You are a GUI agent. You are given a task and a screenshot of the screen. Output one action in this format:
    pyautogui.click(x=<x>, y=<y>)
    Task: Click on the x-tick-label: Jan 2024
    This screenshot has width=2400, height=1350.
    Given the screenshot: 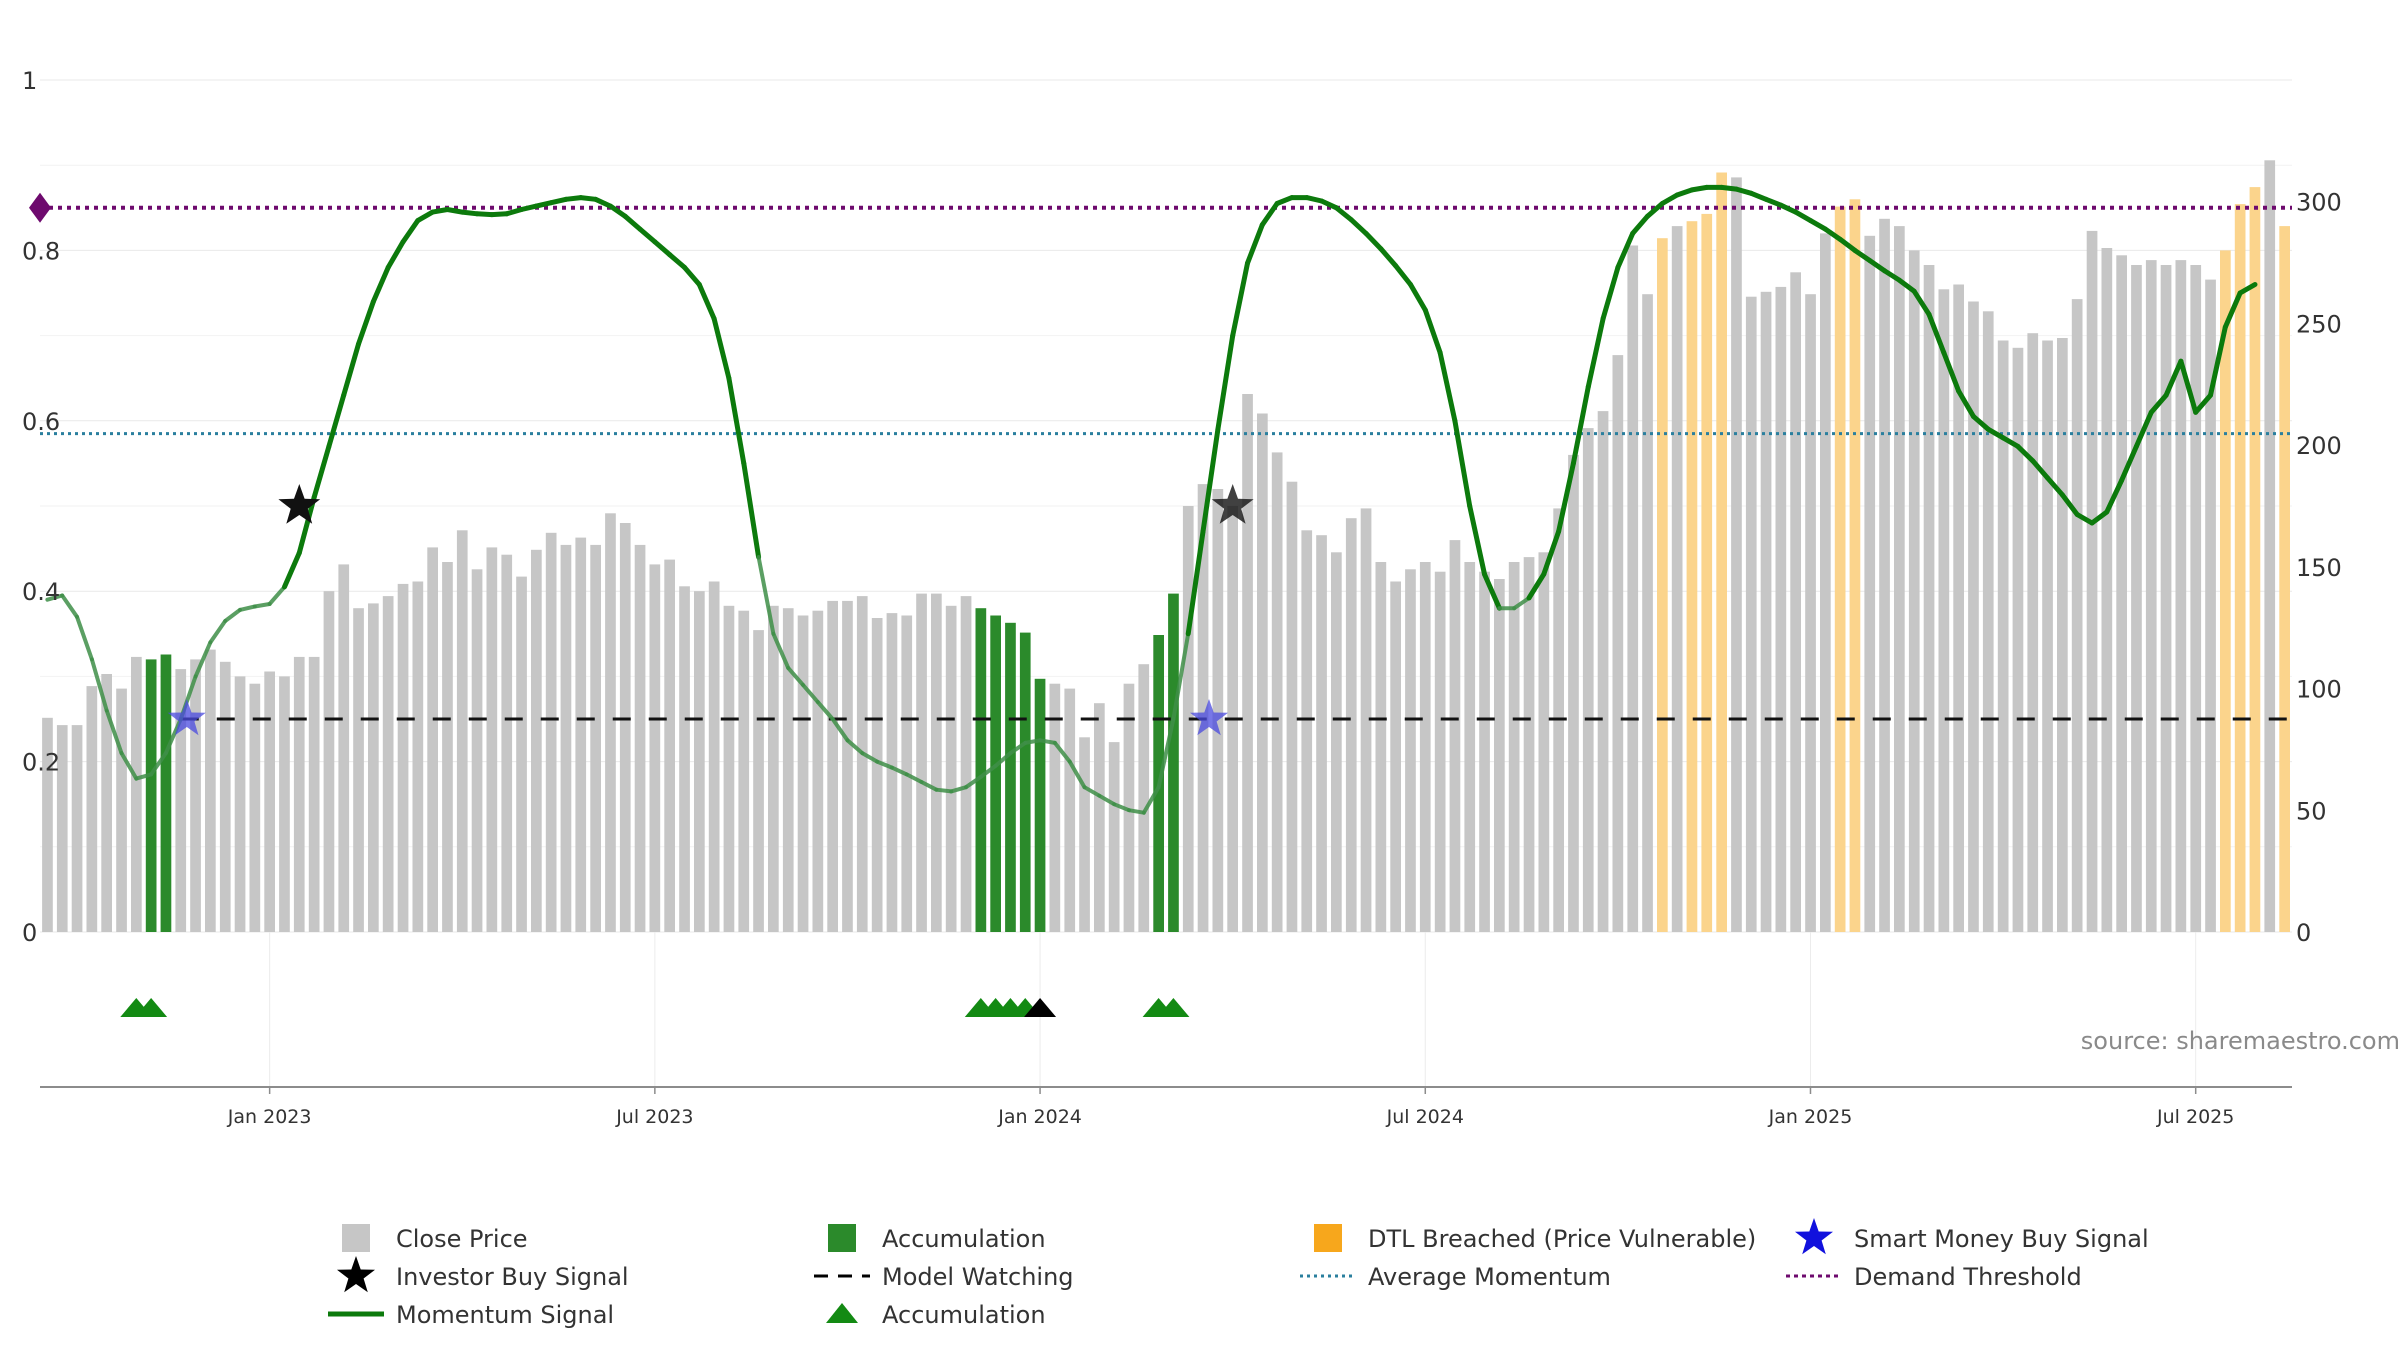 What is the action you would take?
    pyautogui.click(x=1039, y=1117)
    